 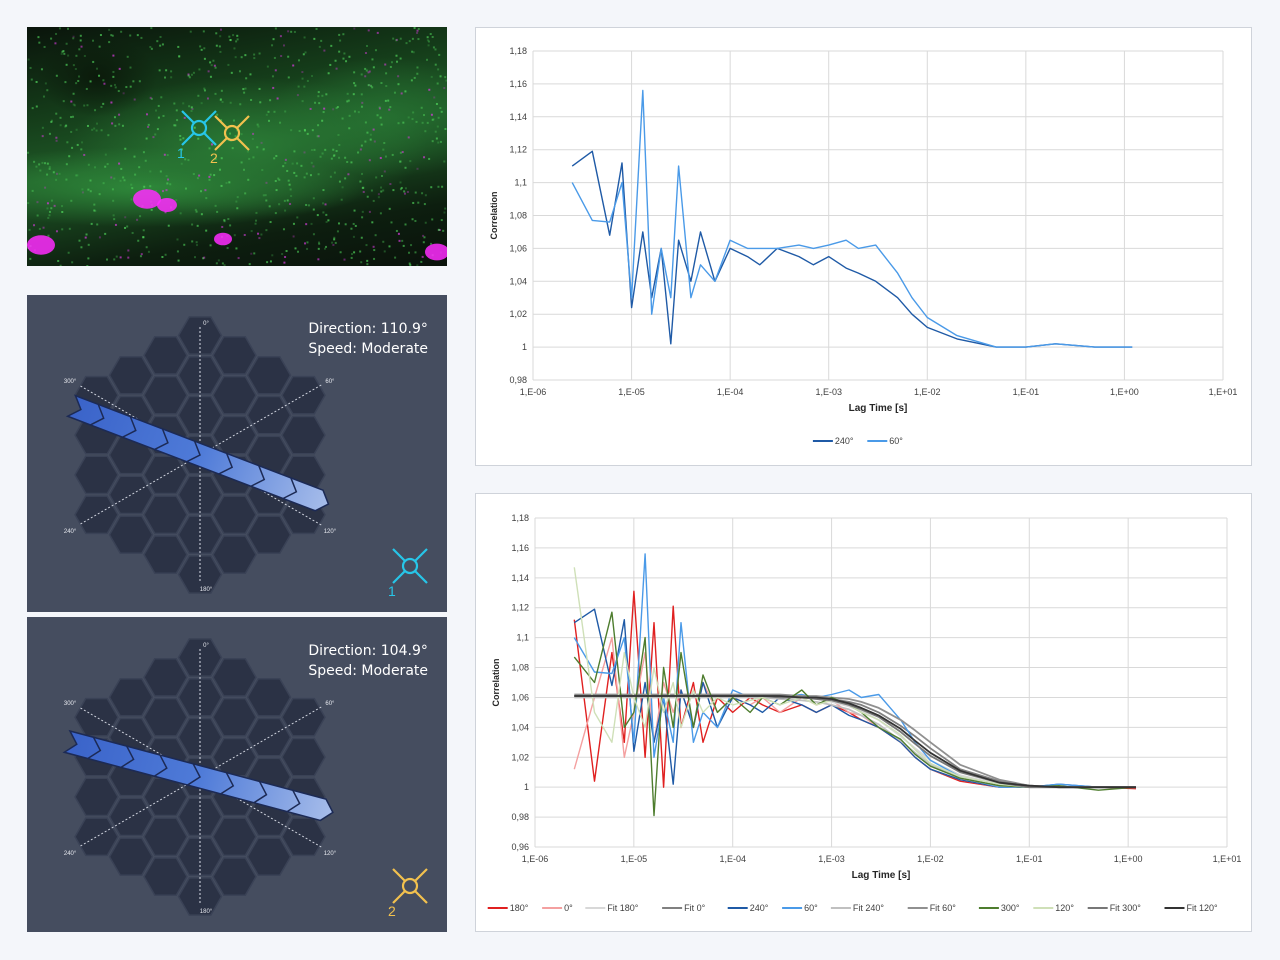 What do you see at coordinates (97, 415) in the screenshot?
I see `chevron-divider` at bounding box center [97, 415].